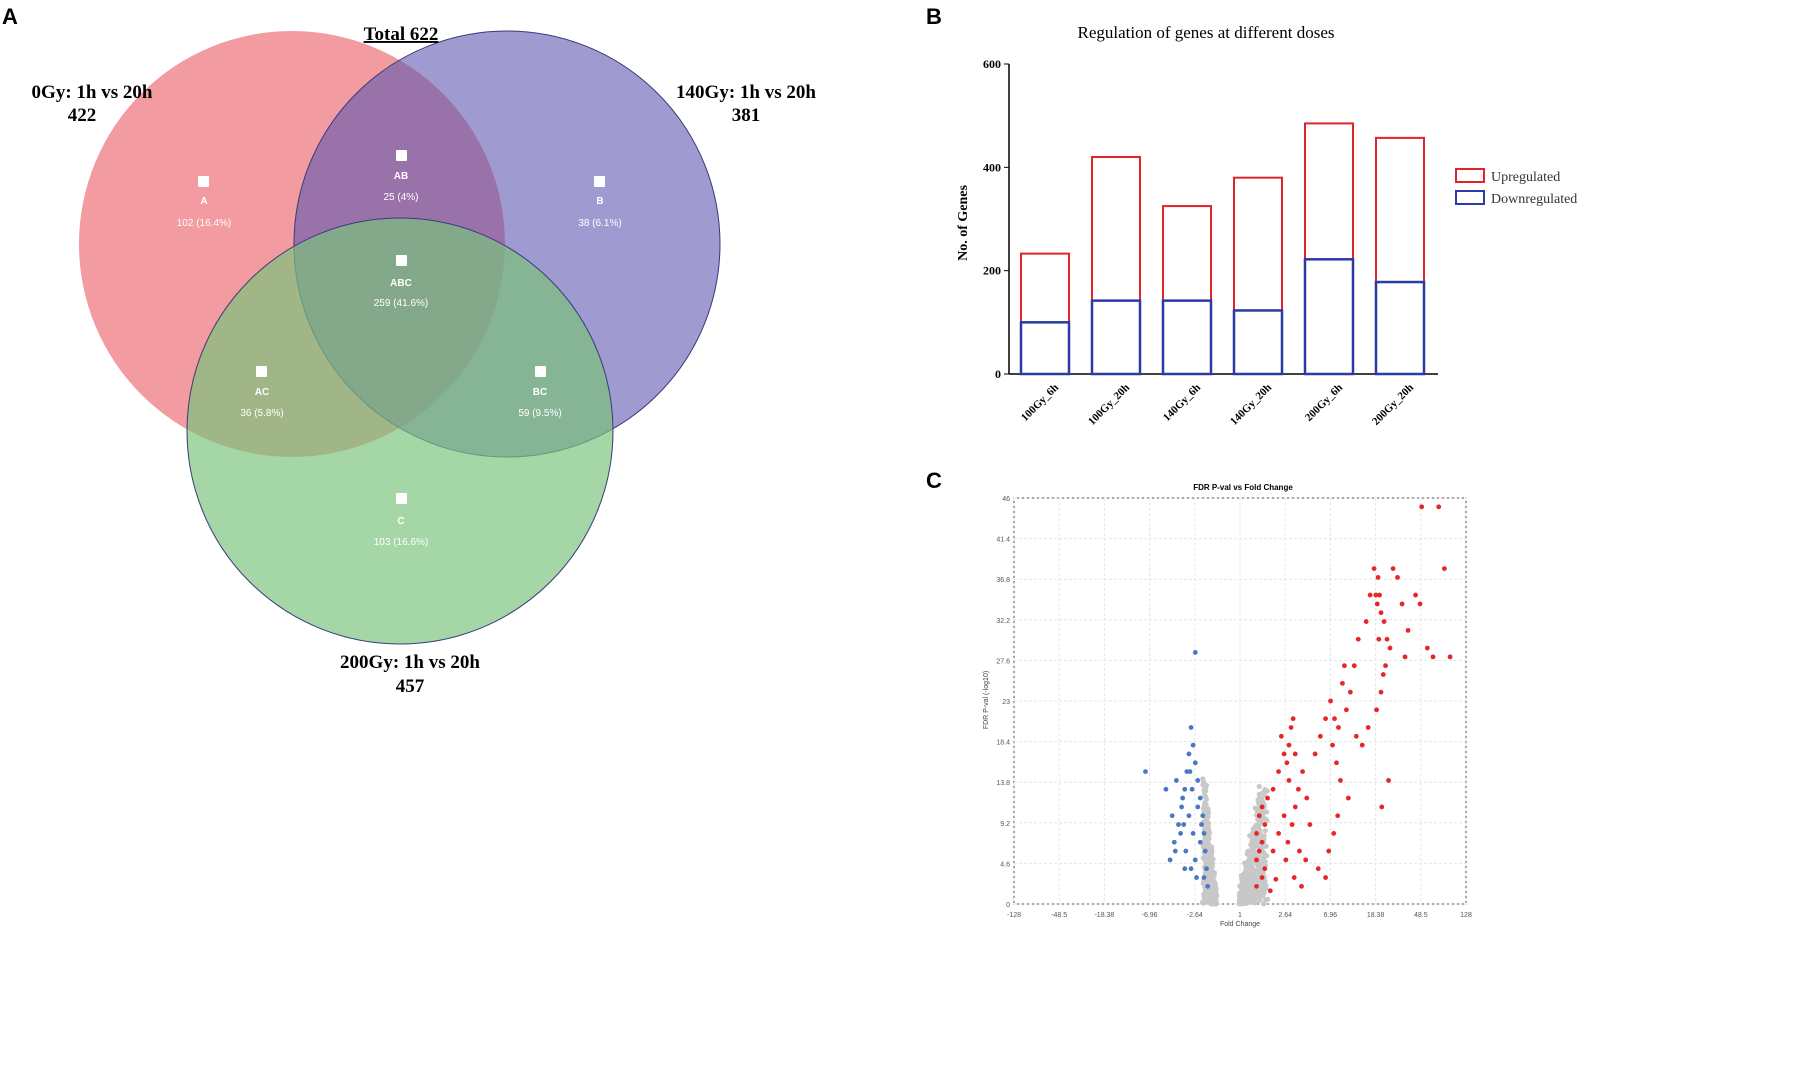  What do you see at coordinates (401, 303) in the screenshot?
I see `venn-region-abc-value: 259 (41.6%)` at bounding box center [401, 303].